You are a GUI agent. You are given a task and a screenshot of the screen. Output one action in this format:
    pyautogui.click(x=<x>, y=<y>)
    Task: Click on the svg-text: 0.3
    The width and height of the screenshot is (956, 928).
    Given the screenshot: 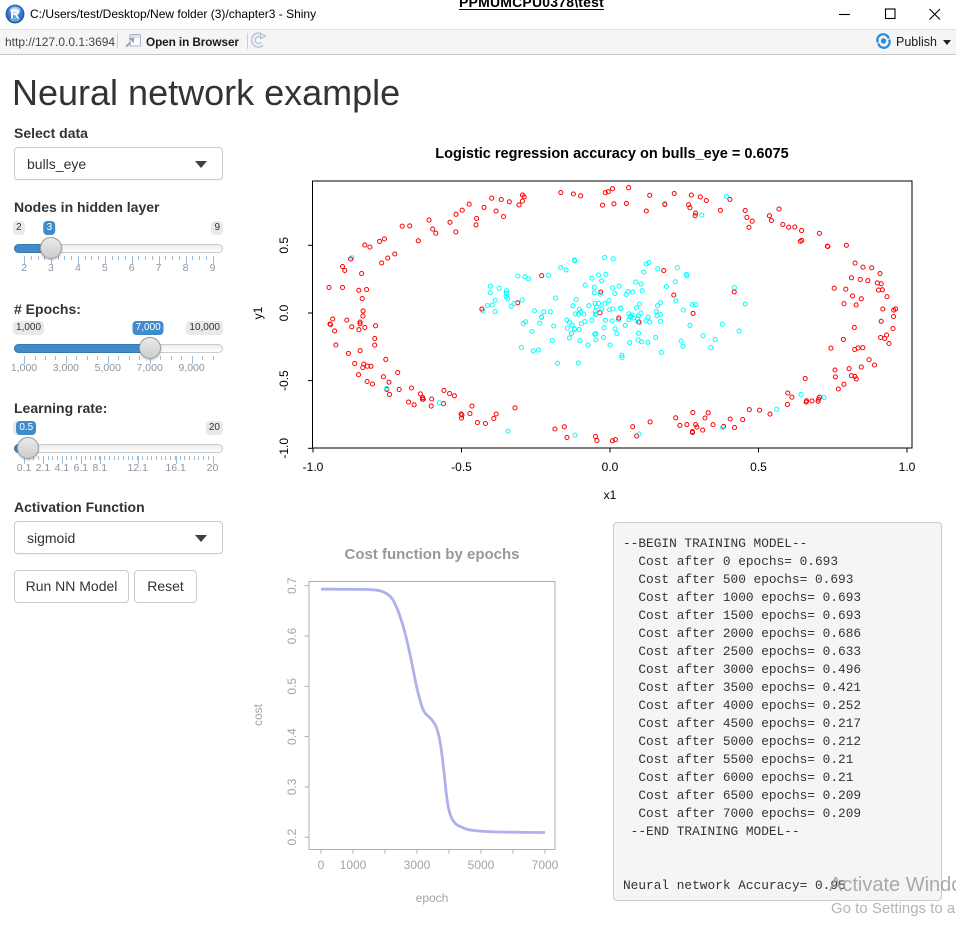 What is the action you would take?
    pyautogui.click(x=292, y=786)
    